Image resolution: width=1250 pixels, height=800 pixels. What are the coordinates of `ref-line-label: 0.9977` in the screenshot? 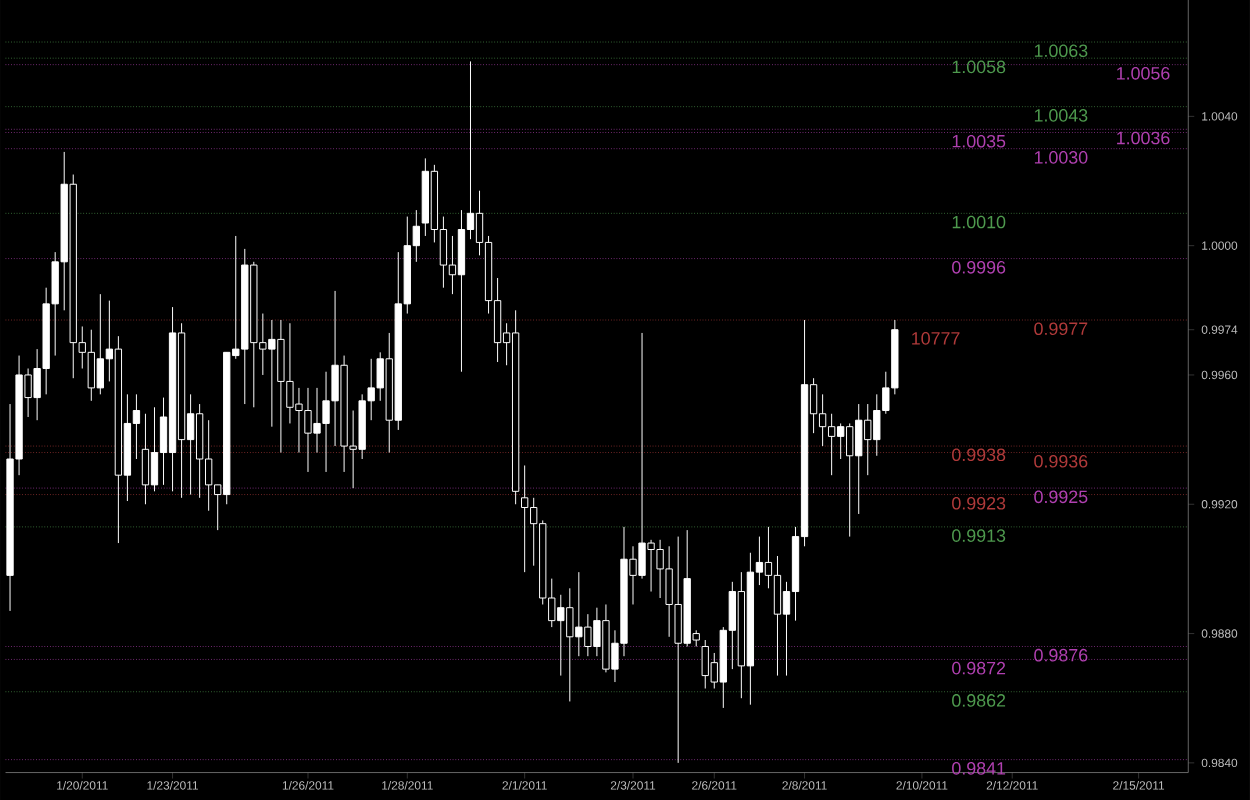 It's located at (1061, 328).